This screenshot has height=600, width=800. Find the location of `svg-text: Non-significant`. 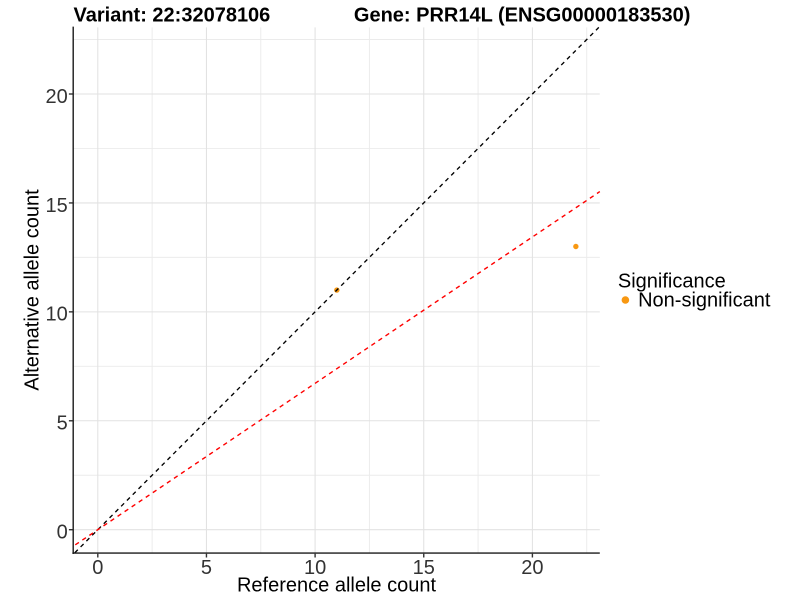

svg-text: Non-significant is located at coordinates (704, 301).